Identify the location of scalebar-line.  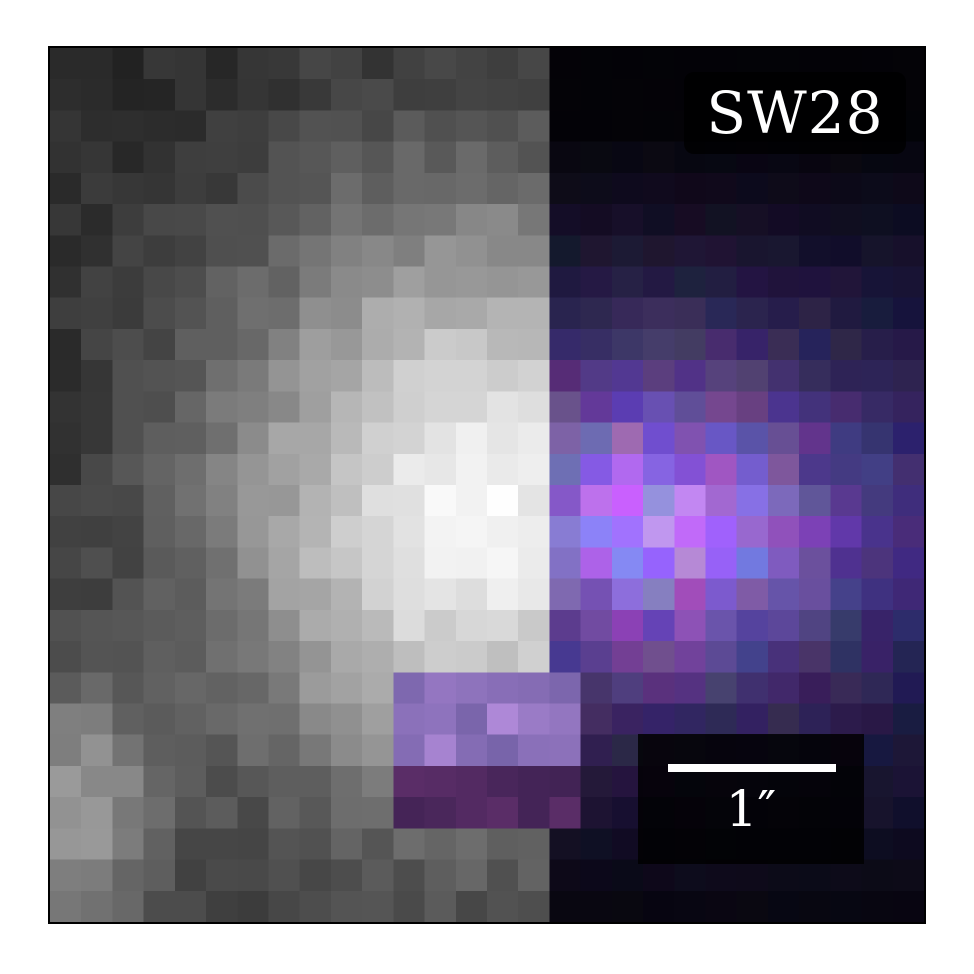
(752, 768).